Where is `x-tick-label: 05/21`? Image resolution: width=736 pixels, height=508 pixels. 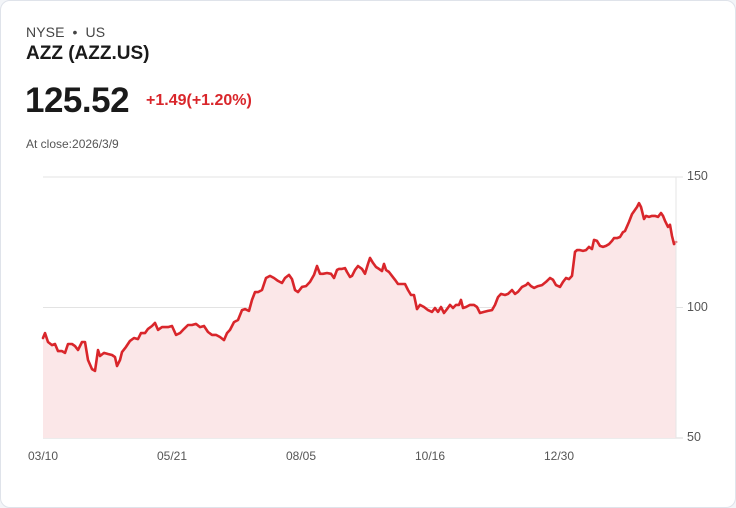
x-tick-label: 05/21 is located at coordinates (172, 456).